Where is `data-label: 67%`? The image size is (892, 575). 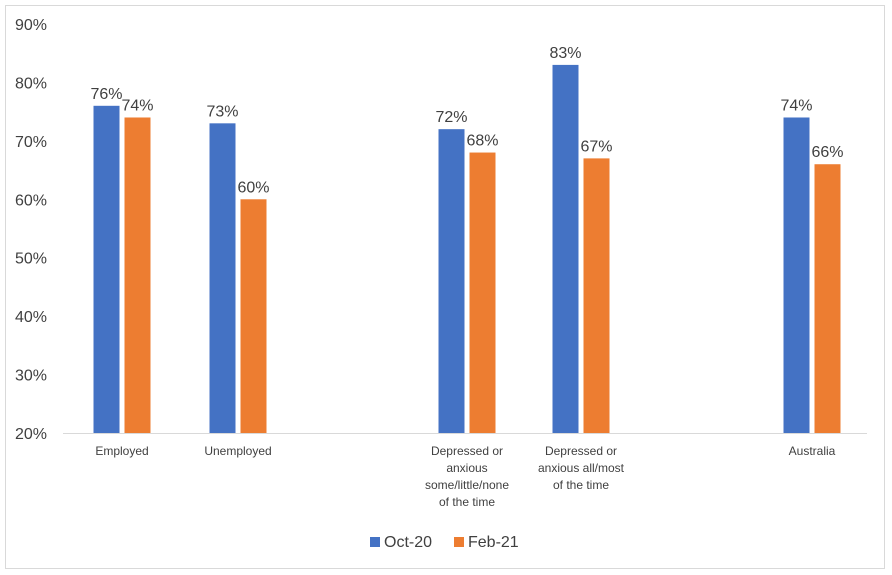 data-label: 67% is located at coordinates (596, 146).